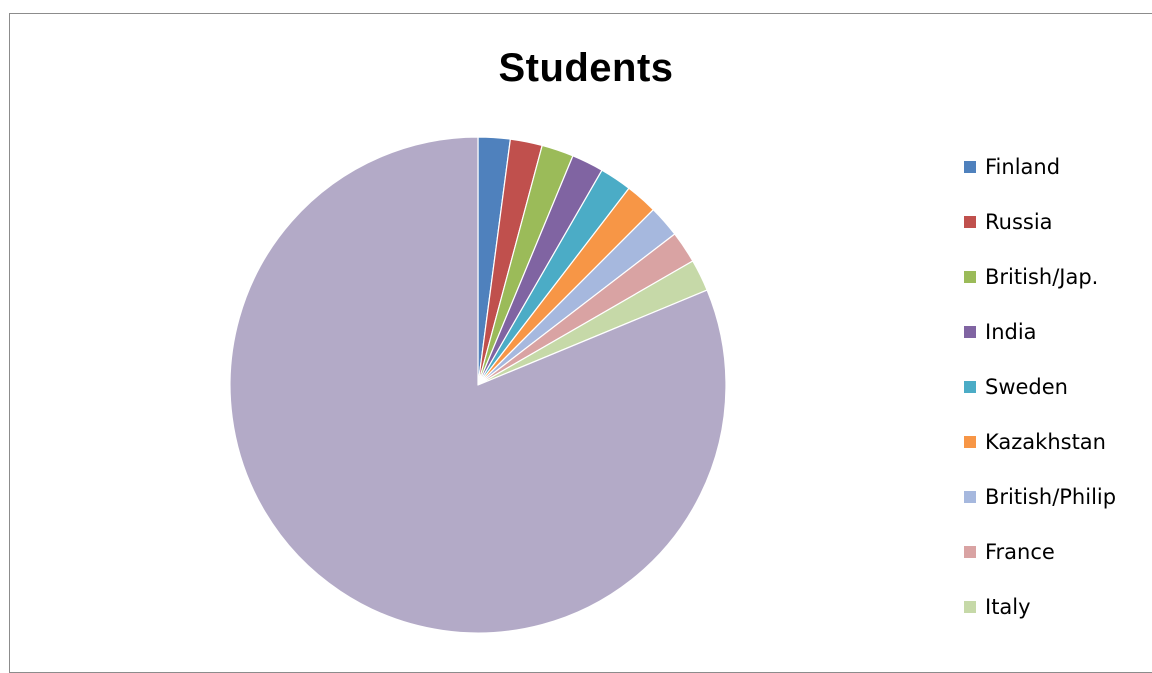 This screenshot has height=673, width=1152. I want to click on legend-label: British/Jap., so click(1042, 277).